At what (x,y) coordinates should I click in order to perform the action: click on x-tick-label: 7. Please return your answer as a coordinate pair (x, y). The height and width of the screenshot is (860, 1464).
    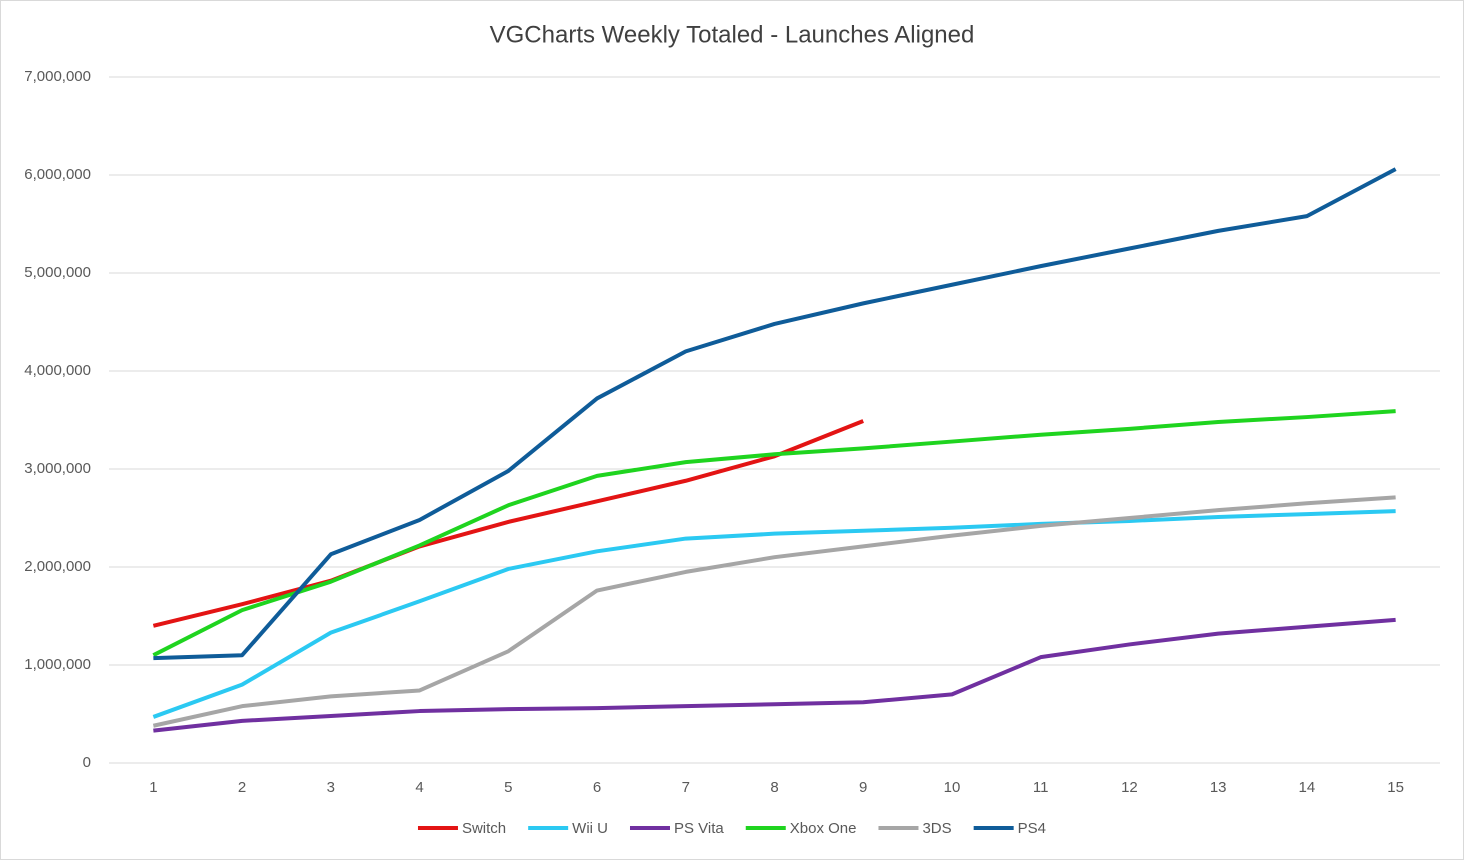
    Looking at the image, I should click on (686, 787).